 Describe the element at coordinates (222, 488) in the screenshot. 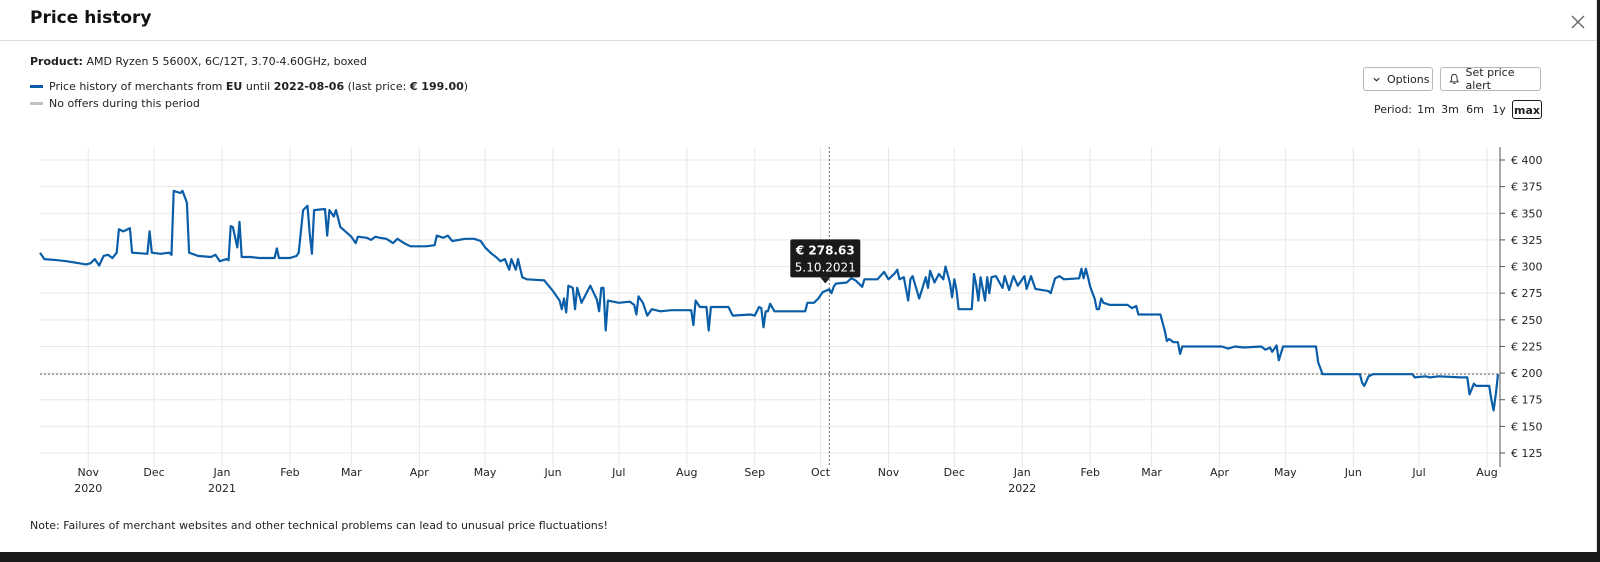

I see `x-tick-year: 2021` at that location.